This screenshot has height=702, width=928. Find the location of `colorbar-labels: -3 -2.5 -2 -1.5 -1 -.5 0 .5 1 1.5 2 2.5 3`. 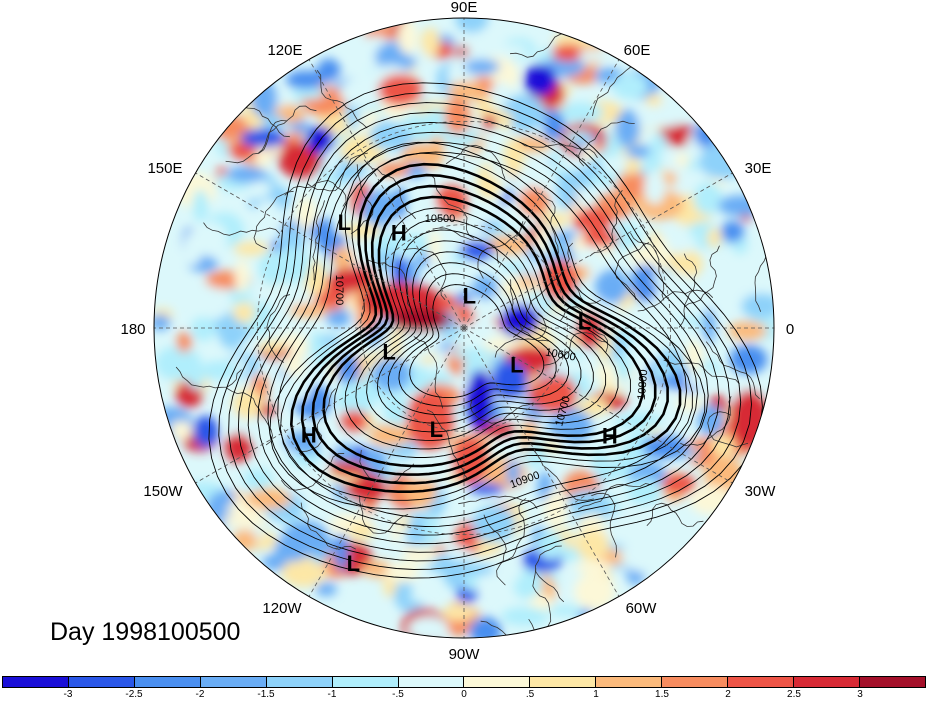

colorbar-labels: -3 -2.5 -2 -1.5 -1 -.5 0 .5 1 1.5 2 2.5 3 is located at coordinates (464, 695).